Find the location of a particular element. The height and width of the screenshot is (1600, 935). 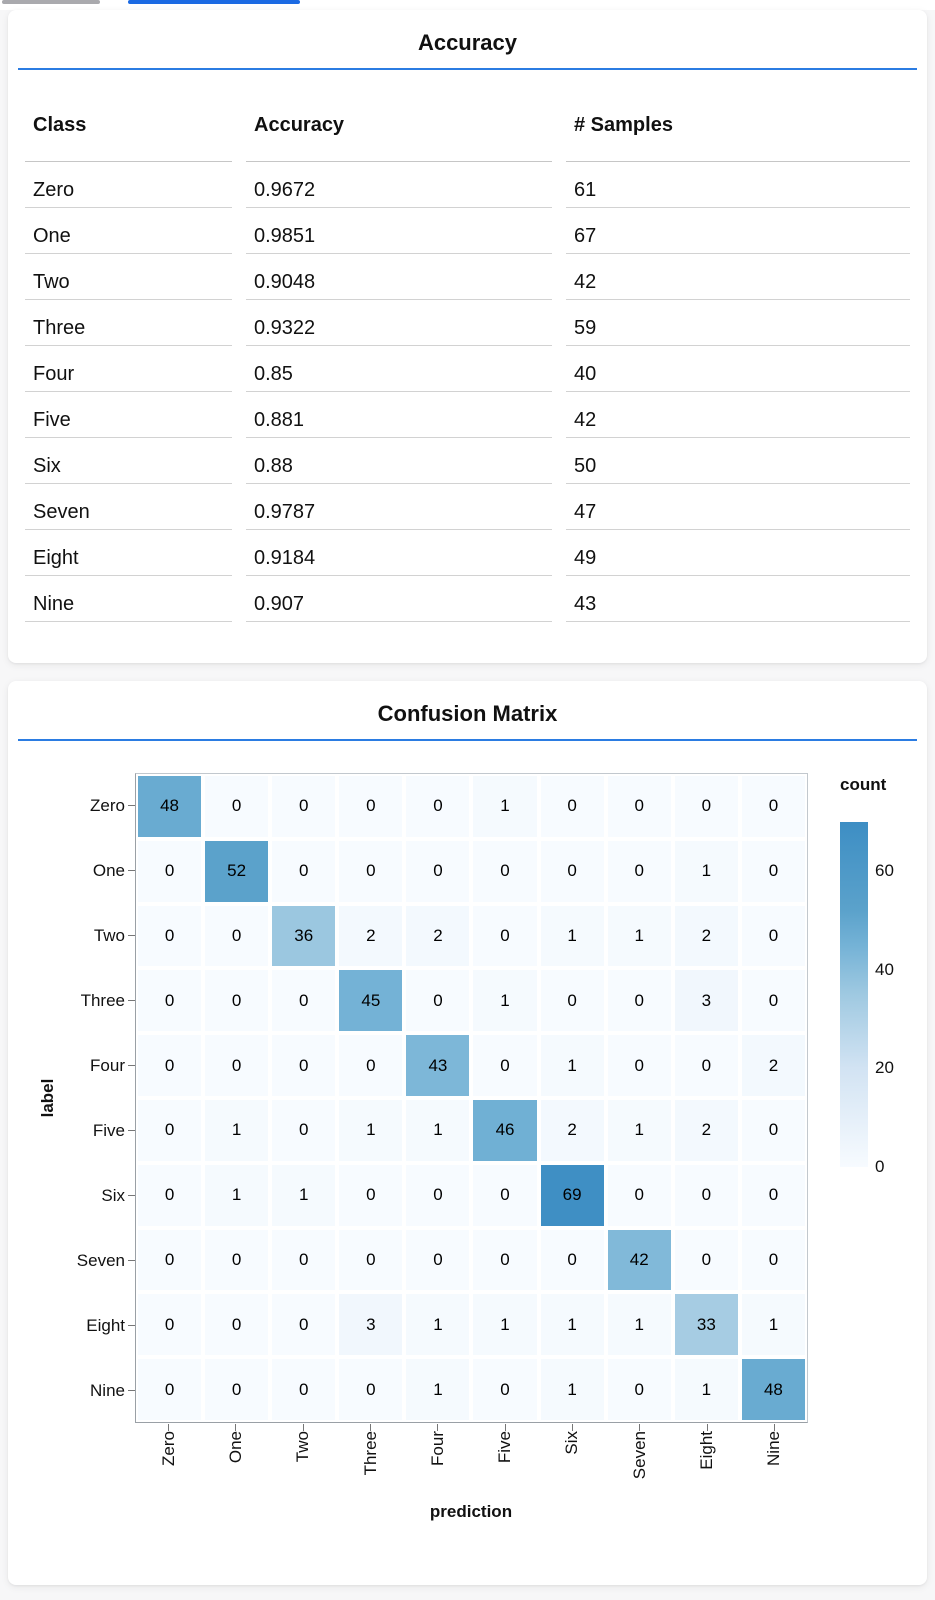

table-cell: 67 is located at coordinates (738, 231).